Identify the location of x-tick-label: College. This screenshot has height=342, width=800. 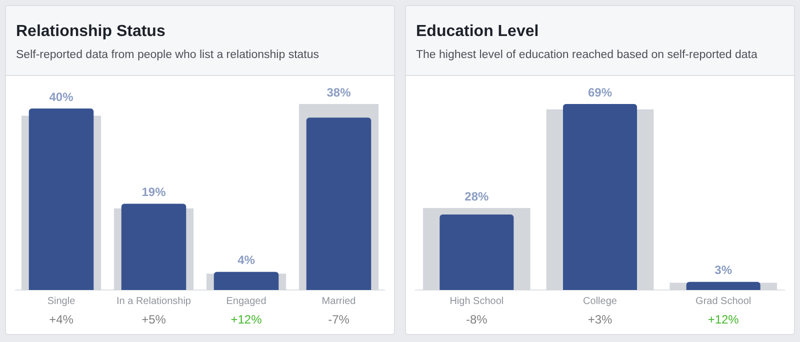
(600, 301).